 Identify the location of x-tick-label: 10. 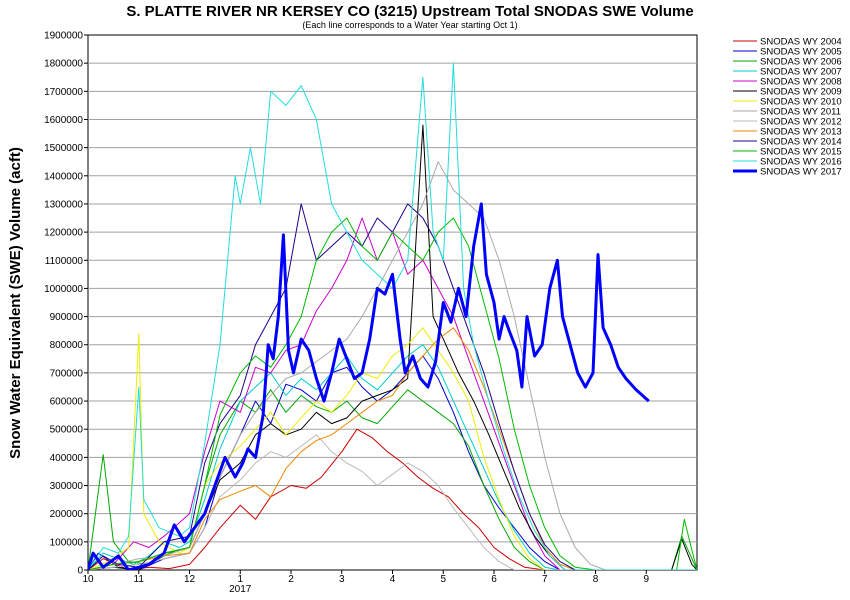
(88, 579).